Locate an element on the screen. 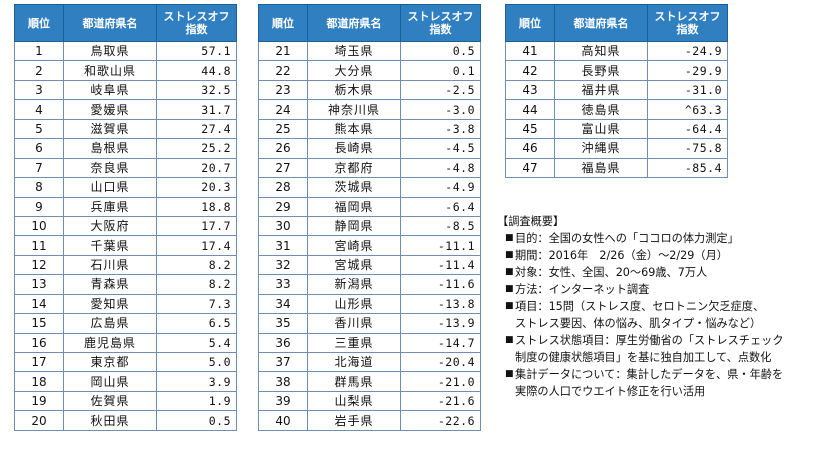  index-value-cell: -6.4 is located at coordinates (440, 206).